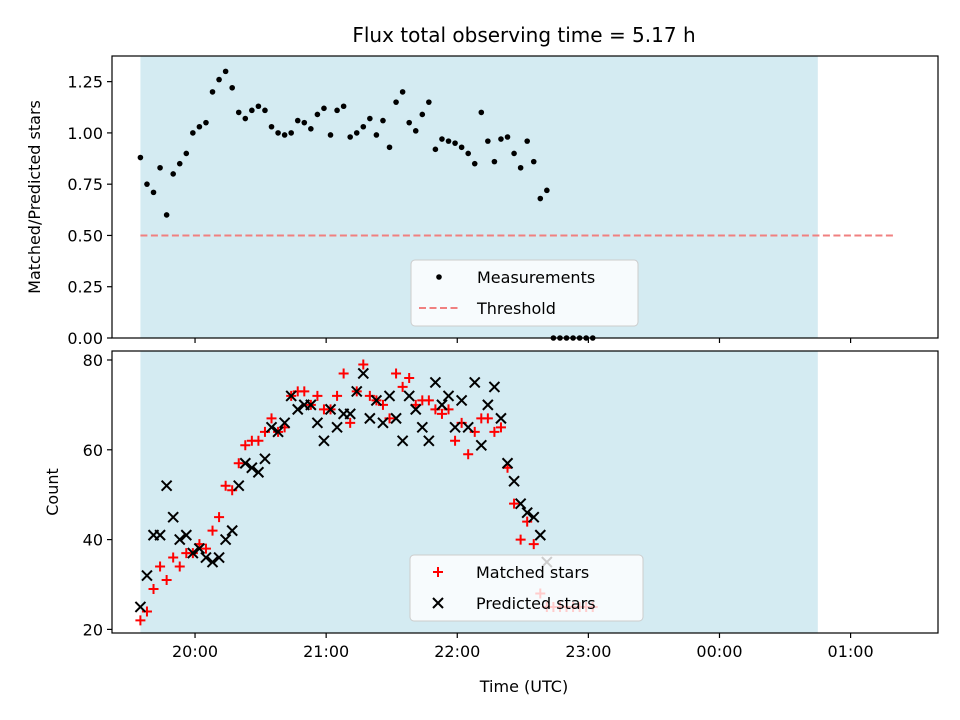  What do you see at coordinates (343, 490) in the screenshot?
I see `series-predicted-stars` at bounding box center [343, 490].